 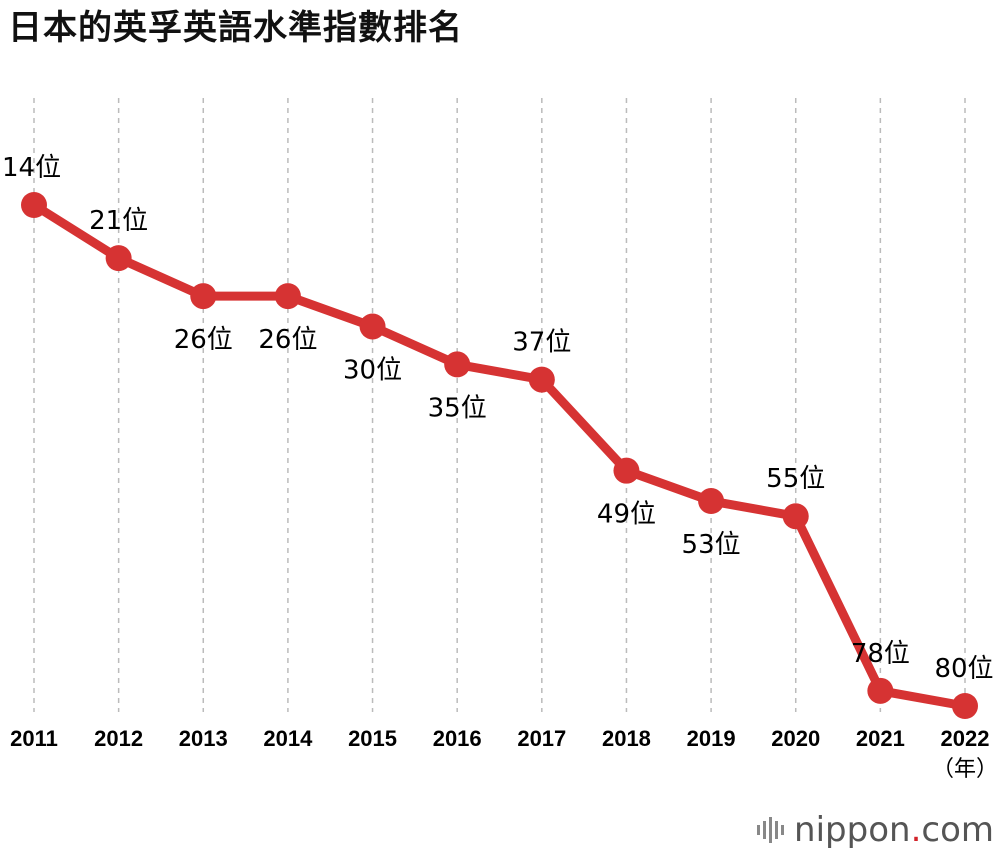 I want to click on data-label-2011: 14位, so click(x=31, y=168).